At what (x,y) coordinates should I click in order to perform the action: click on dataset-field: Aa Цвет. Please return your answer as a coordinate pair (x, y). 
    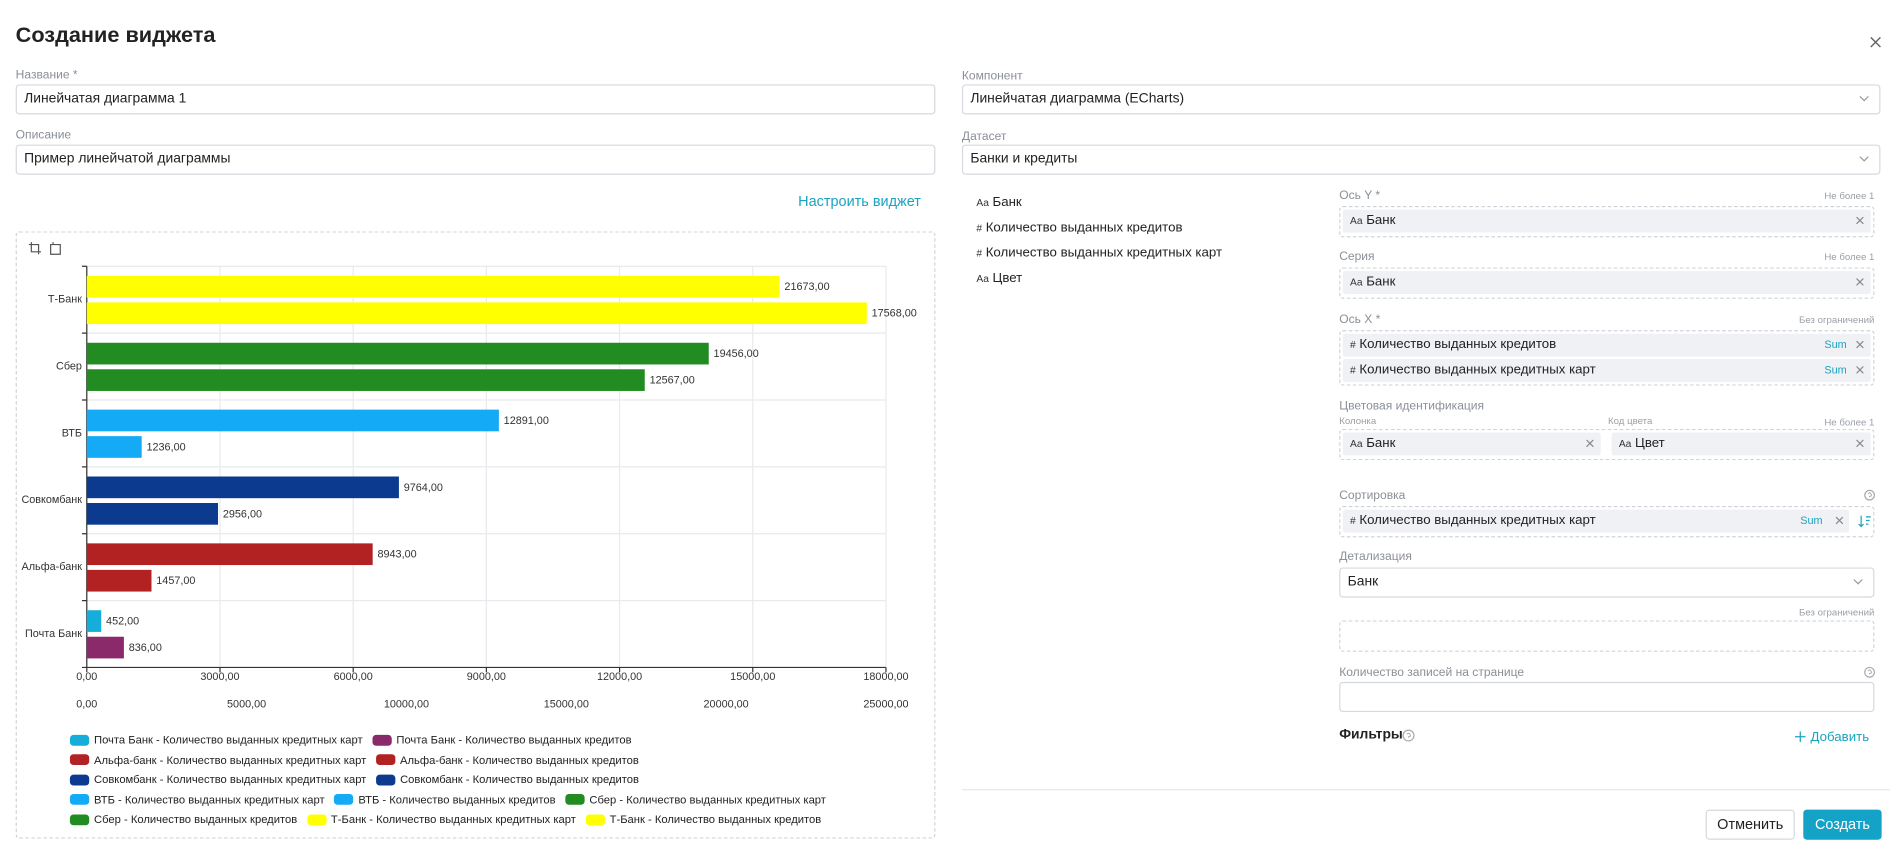
    Looking at the image, I should click on (999, 278).